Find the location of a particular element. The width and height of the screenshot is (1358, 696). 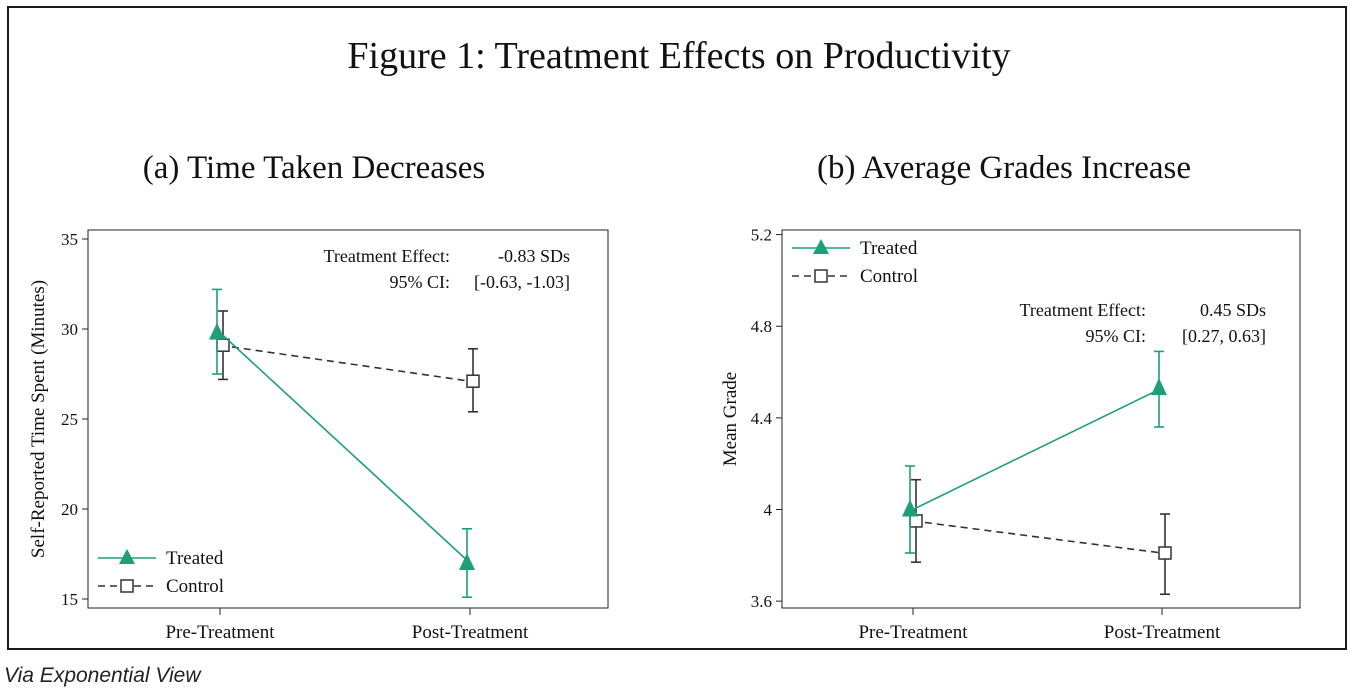

source-caption: Via Exponential View is located at coordinates (102, 675).